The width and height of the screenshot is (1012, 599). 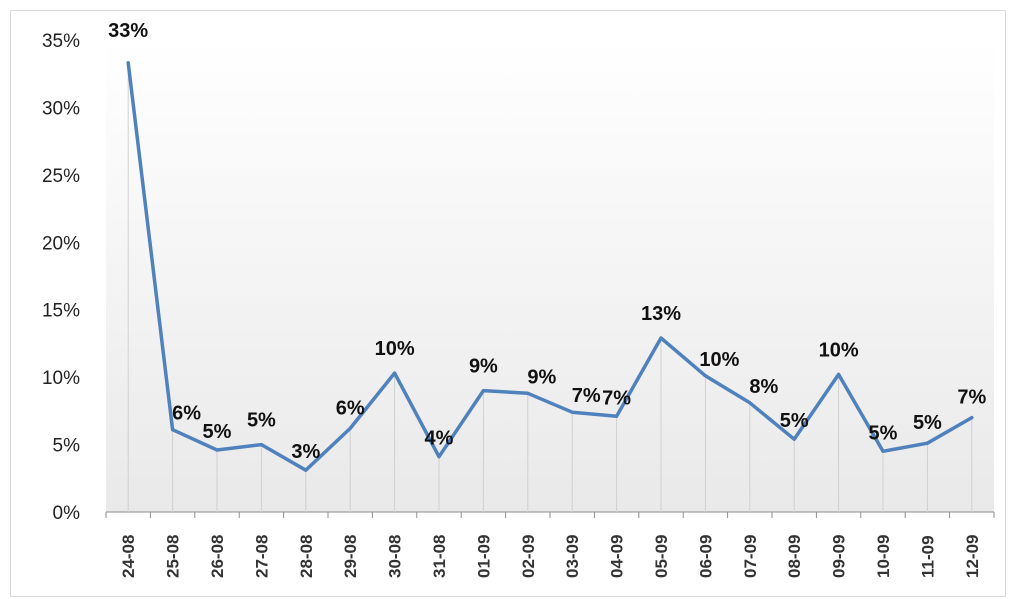 I want to click on y-tick-label: 25%, so click(x=61, y=176).